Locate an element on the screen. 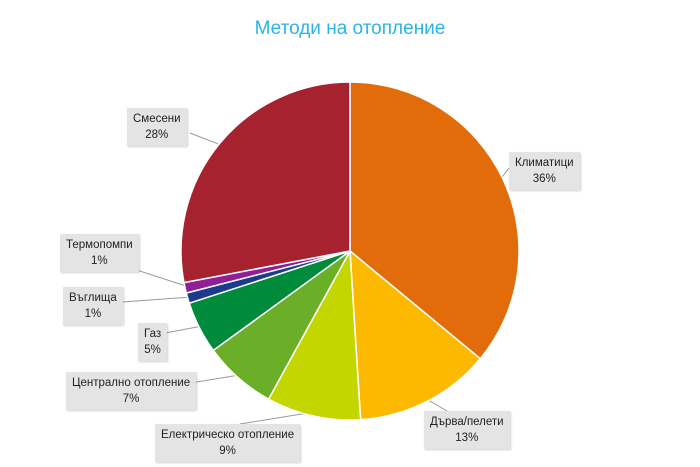  slice-smeseni is located at coordinates (265, 182).